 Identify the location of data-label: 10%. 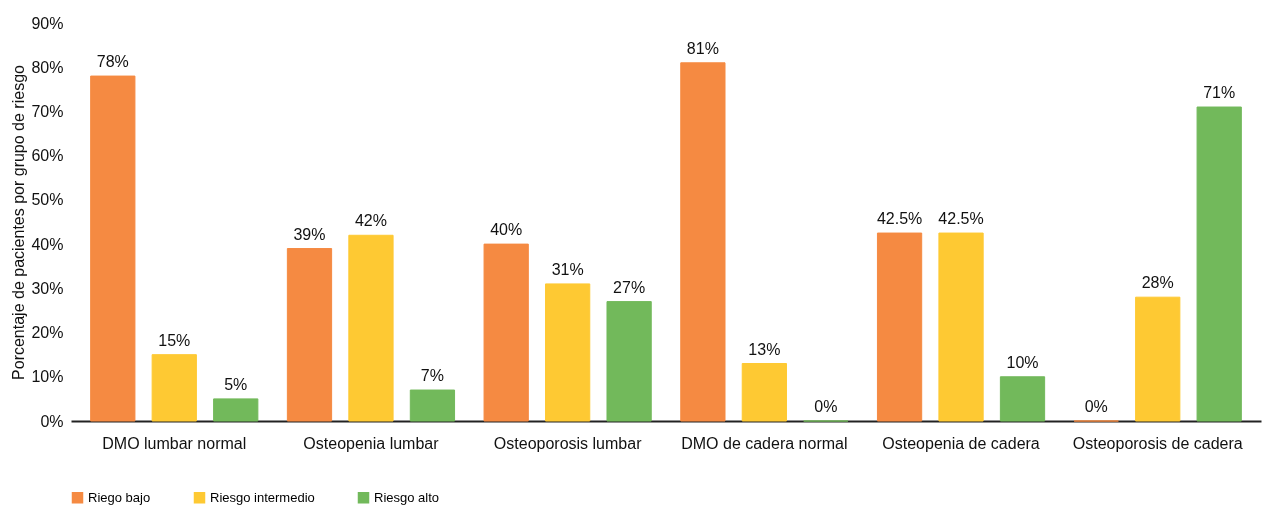
(1022, 362).